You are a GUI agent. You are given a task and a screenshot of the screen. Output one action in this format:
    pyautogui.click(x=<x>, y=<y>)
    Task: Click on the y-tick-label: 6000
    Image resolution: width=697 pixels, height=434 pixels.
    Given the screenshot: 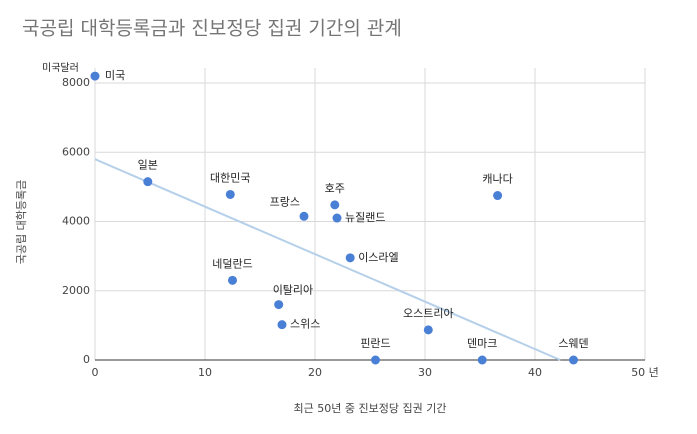 What is the action you would take?
    pyautogui.click(x=76, y=151)
    